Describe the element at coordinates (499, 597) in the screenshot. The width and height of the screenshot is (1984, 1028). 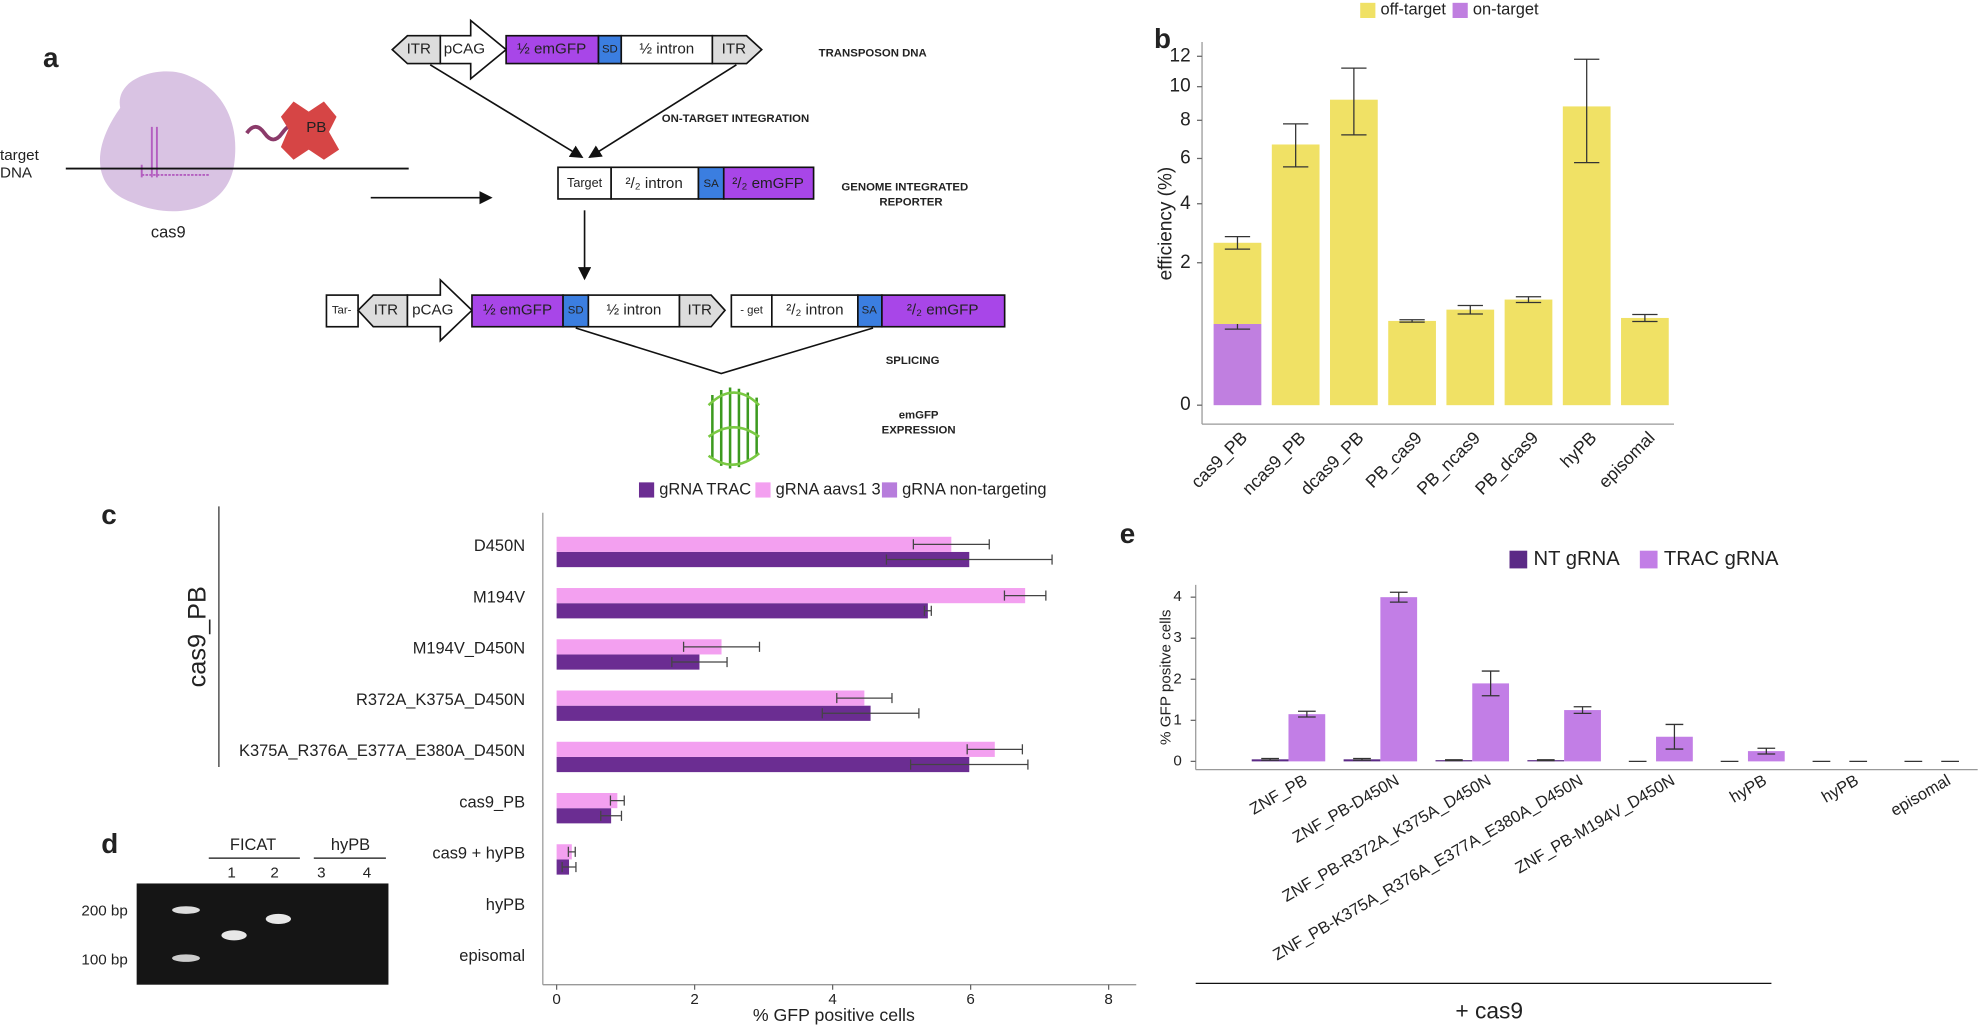
I see `y-tick-label: M194V` at that location.